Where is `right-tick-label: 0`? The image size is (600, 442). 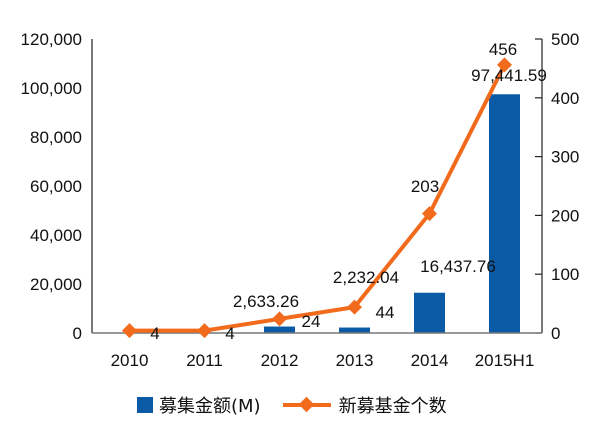 right-tick-label: 0 is located at coordinates (555, 333).